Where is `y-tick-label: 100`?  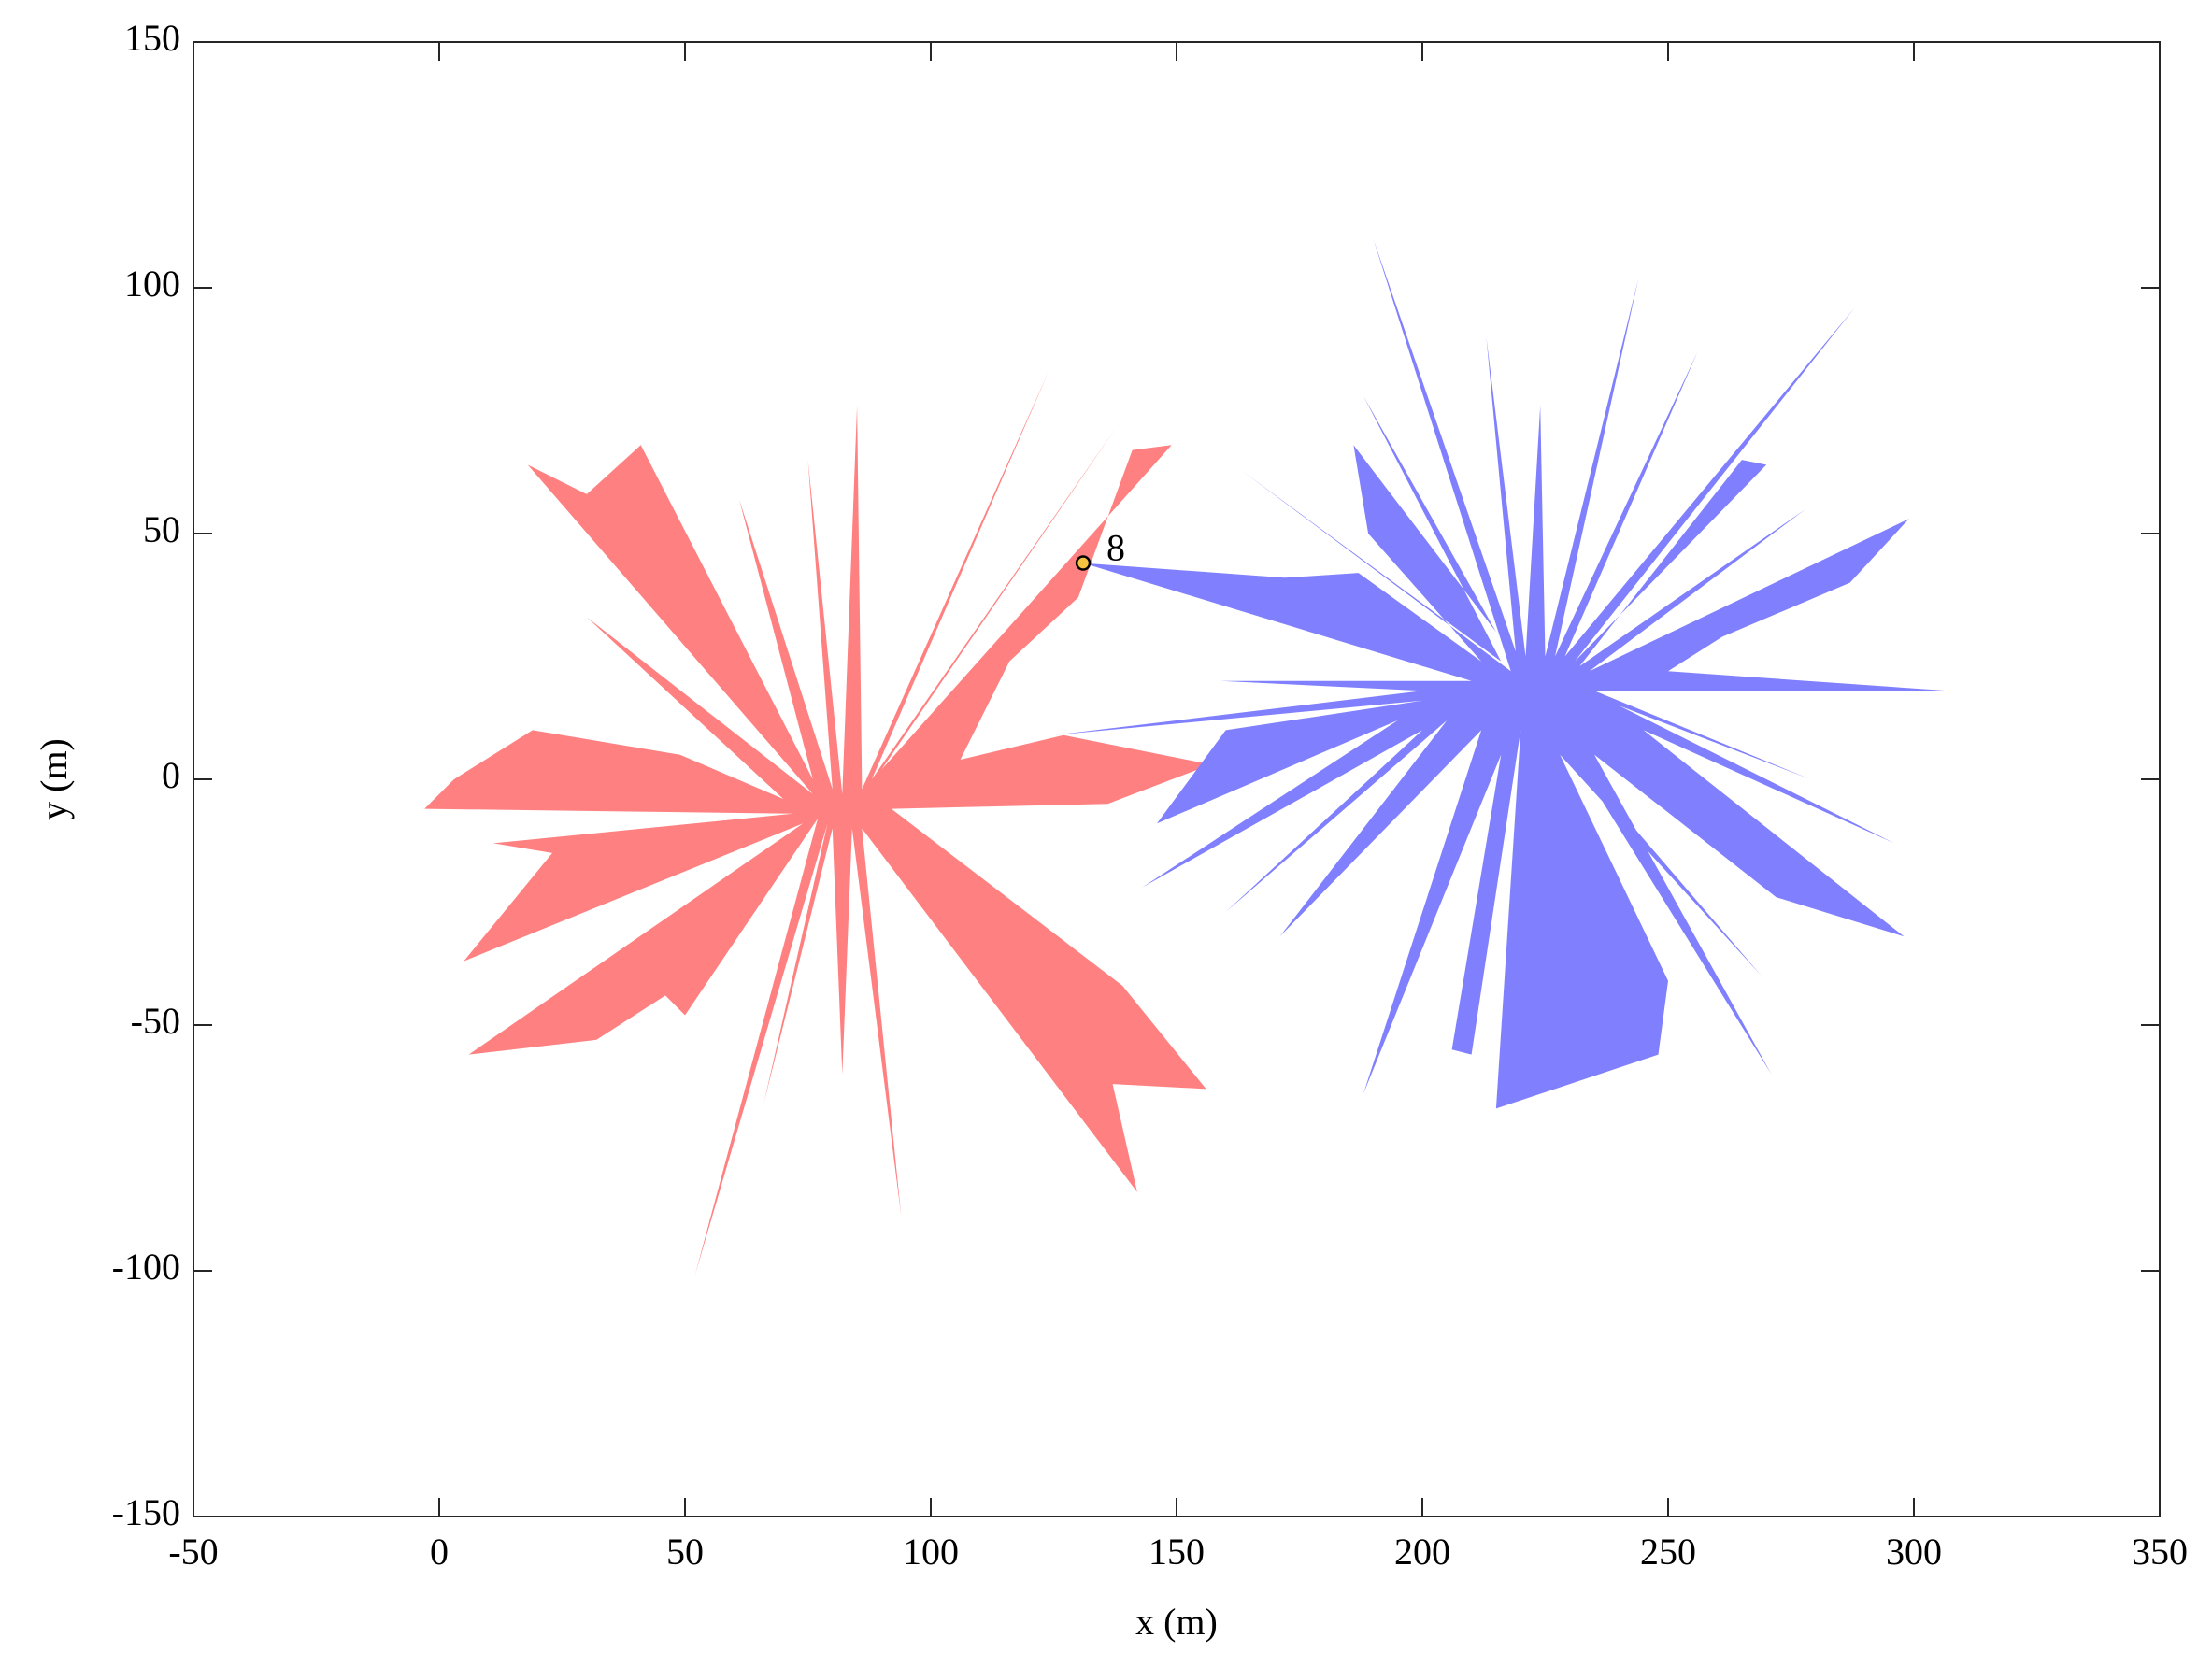 y-tick-label: 100 is located at coordinates (152, 284).